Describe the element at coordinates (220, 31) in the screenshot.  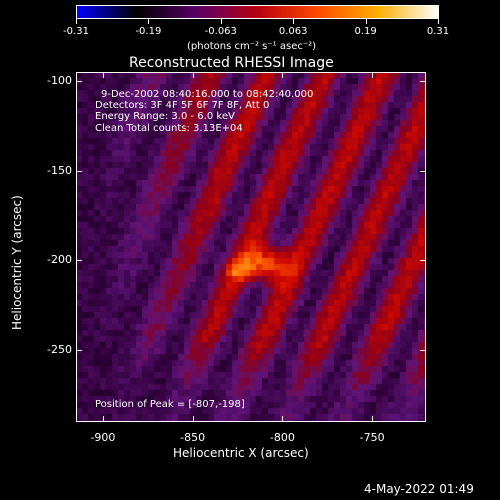
I see `colorbar-tick-label: -0.063` at that location.